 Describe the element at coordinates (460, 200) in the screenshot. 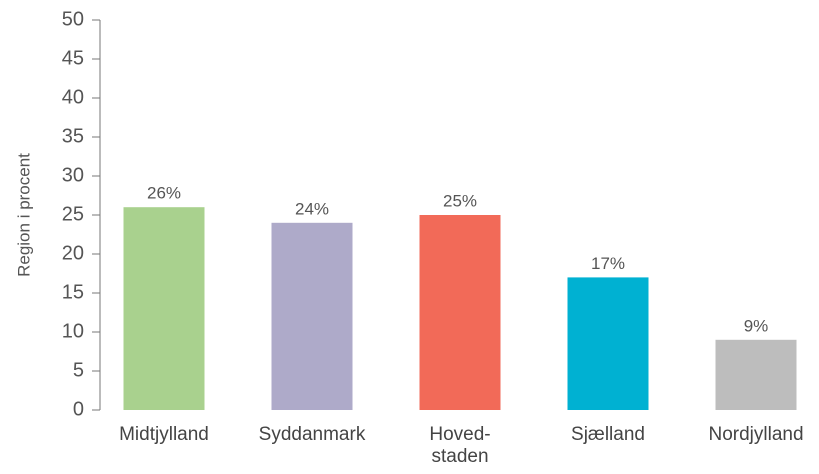

I see `data-label: 25%` at that location.